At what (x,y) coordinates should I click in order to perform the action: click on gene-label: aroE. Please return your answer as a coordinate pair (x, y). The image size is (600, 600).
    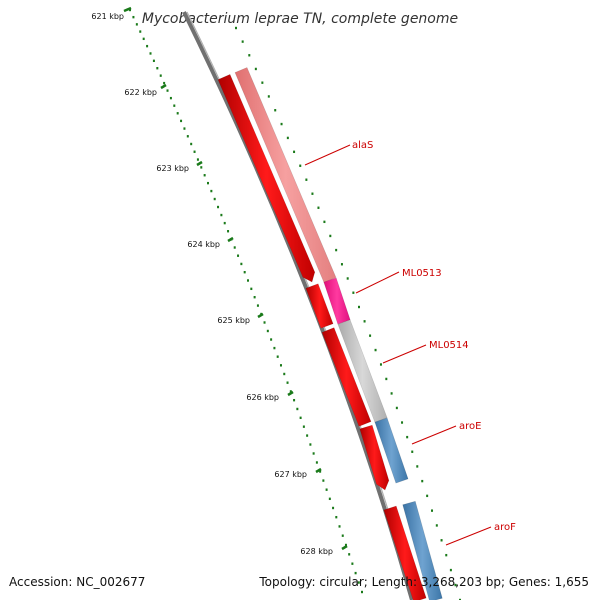
    Looking at the image, I should click on (470, 426).